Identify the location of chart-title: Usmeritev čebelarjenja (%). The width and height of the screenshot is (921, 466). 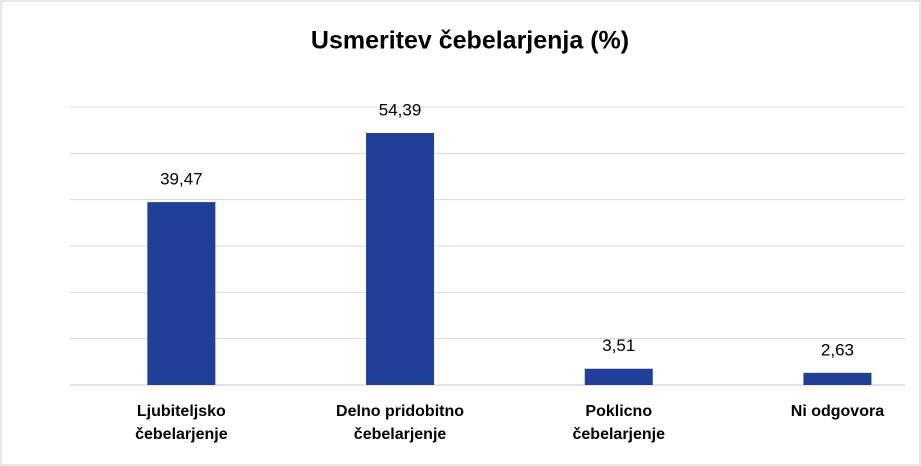
(470, 41).